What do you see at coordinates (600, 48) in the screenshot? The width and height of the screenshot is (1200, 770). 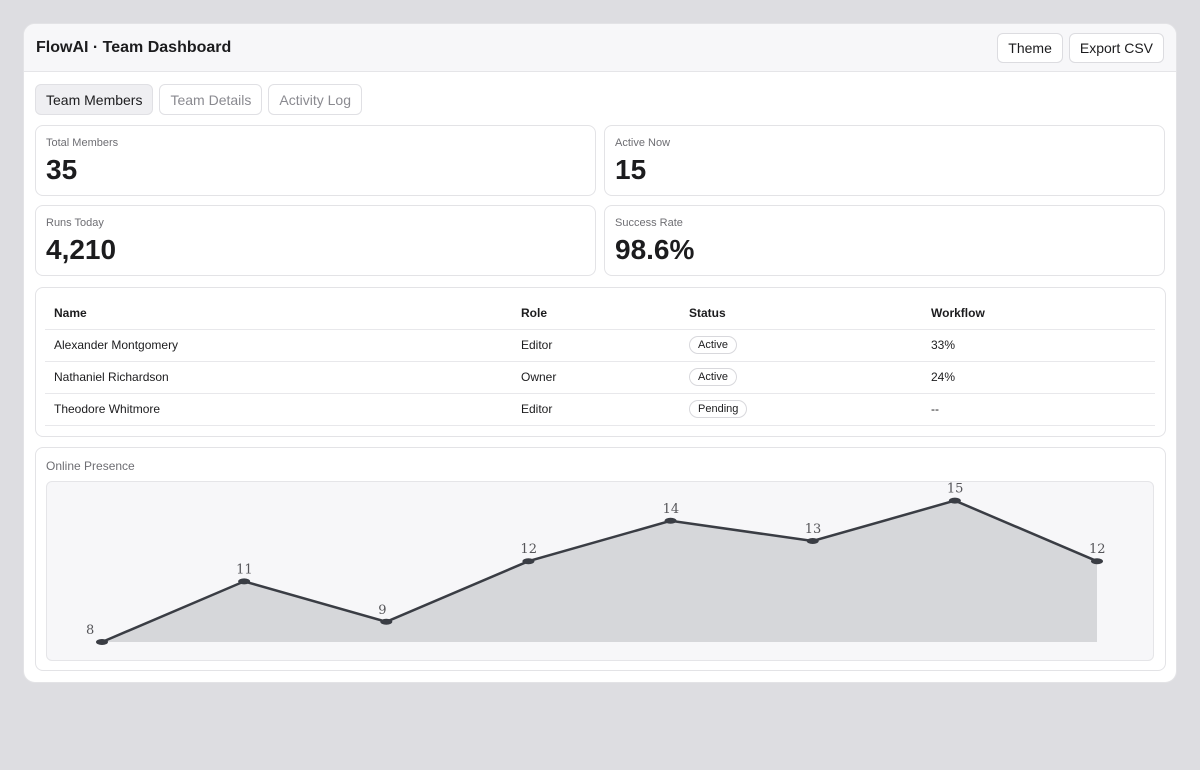 I see `title-bar: FlowAI · Team Dashboard Theme Export CSV` at bounding box center [600, 48].